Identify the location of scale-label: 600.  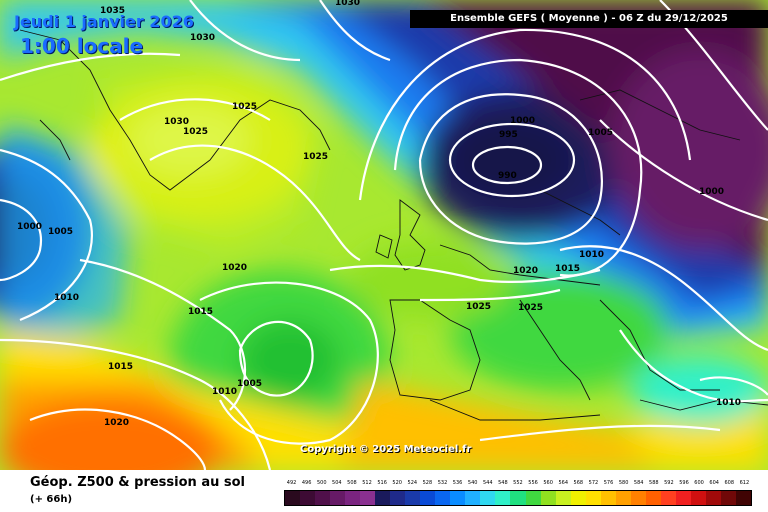
(699, 483).